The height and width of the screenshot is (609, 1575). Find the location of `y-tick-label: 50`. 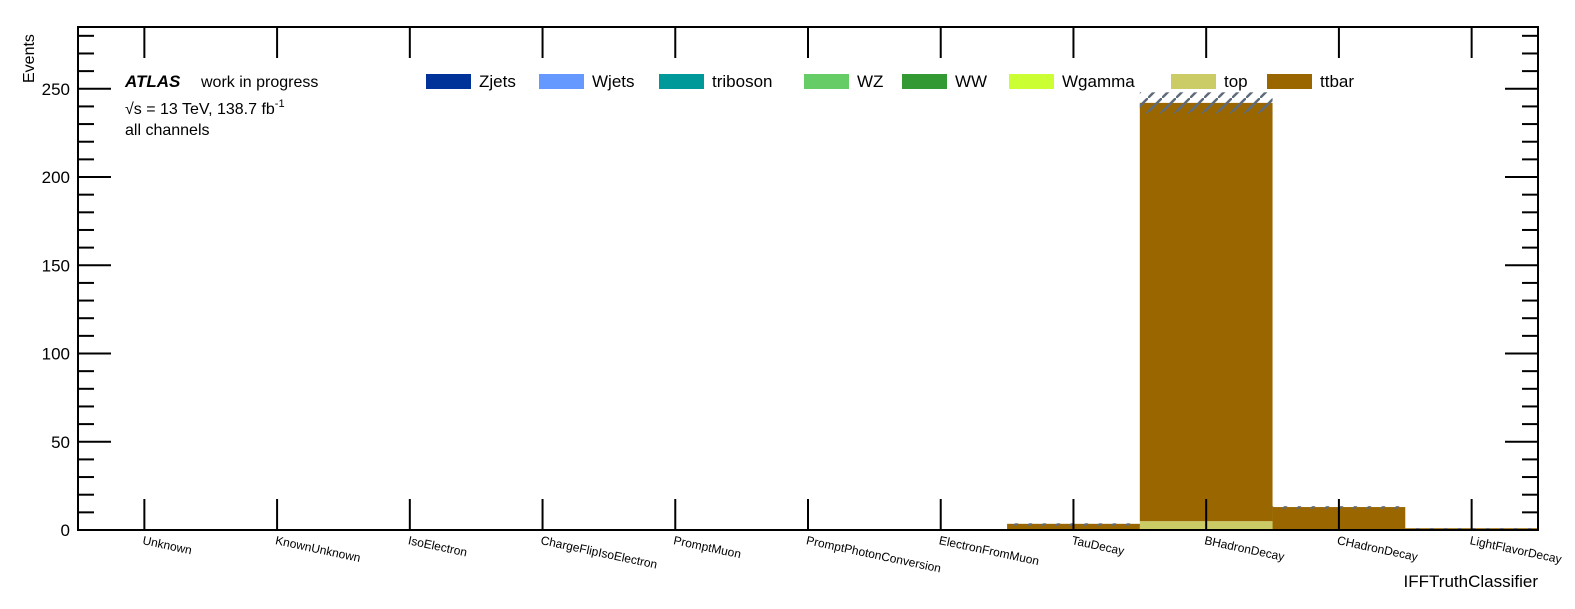

y-tick-label: 50 is located at coordinates (60, 442).